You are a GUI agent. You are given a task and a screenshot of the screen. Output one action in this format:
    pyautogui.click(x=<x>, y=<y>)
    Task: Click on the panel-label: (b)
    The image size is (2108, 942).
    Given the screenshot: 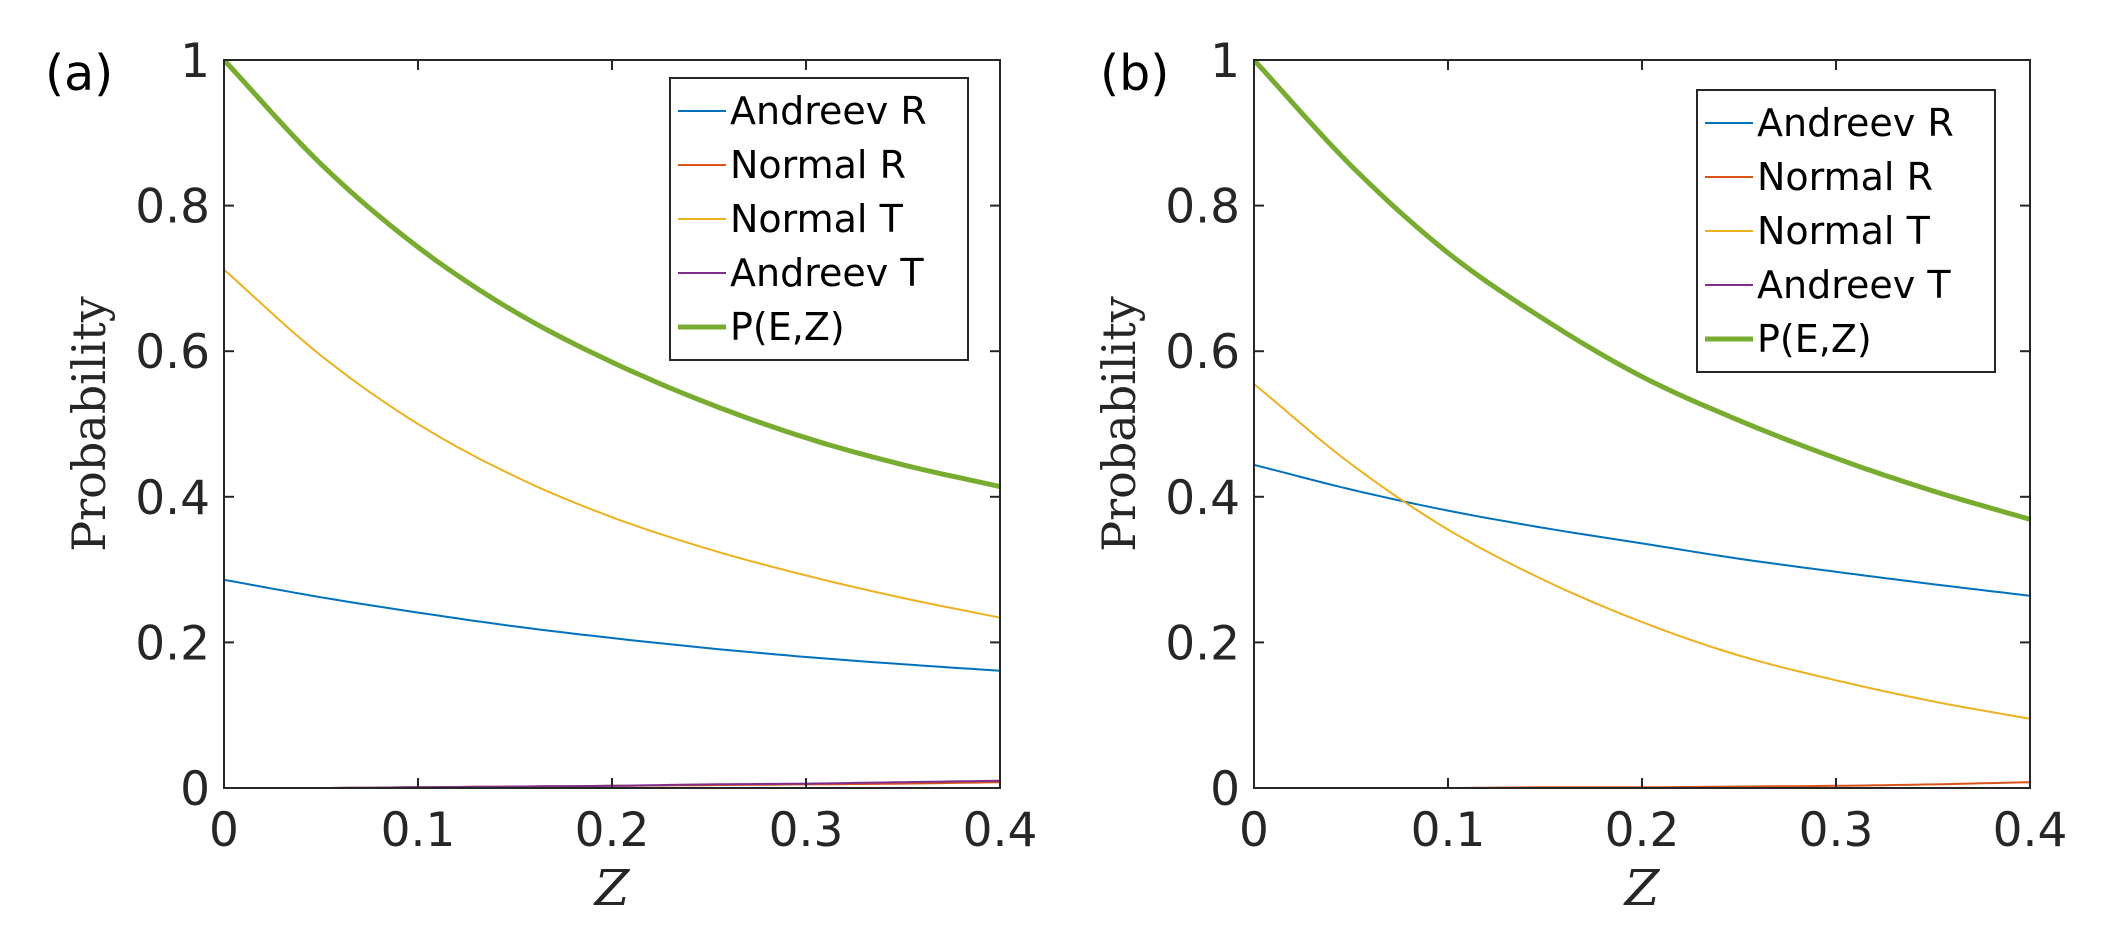 What is the action you would take?
    pyautogui.click(x=1134, y=73)
    